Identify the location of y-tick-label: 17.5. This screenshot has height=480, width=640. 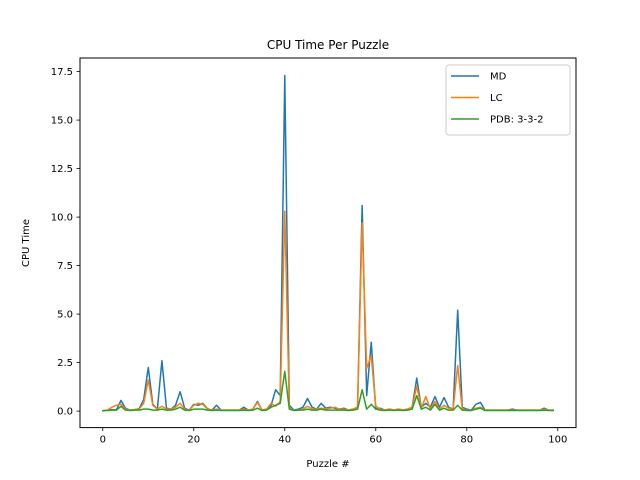
(62, 72).